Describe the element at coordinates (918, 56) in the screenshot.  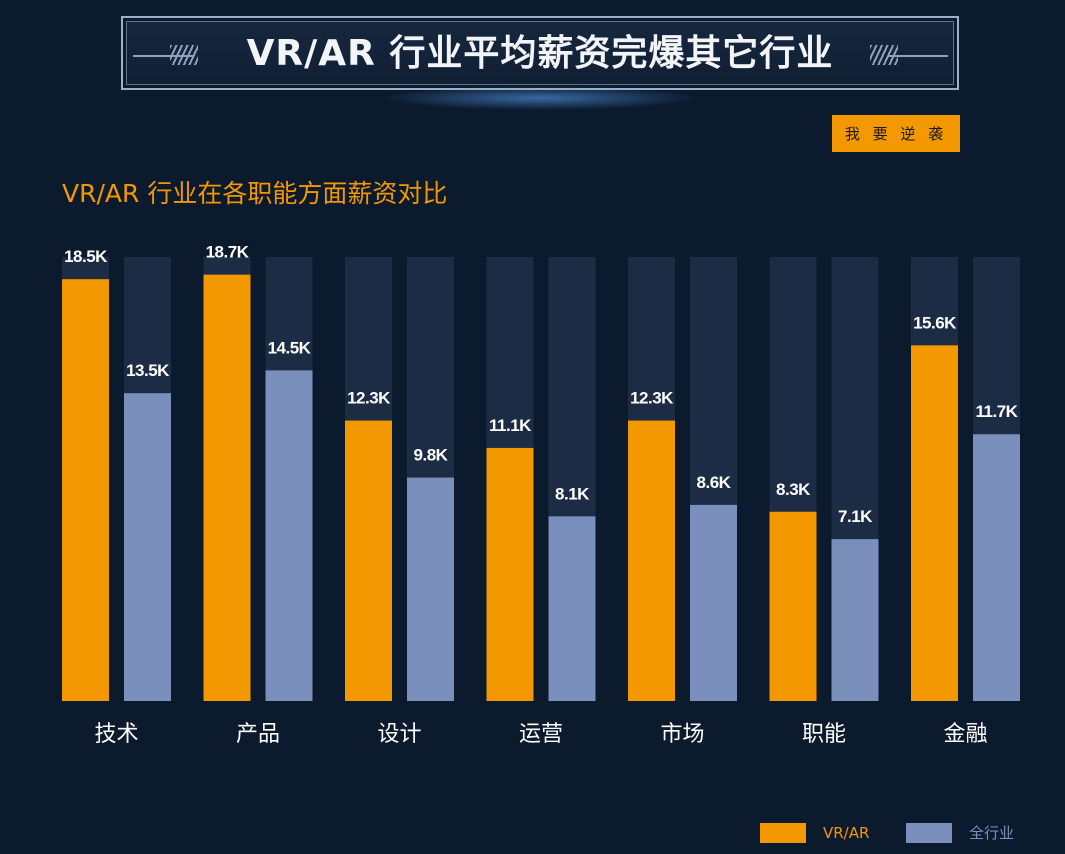
I see `banner-rule-right` at that location.